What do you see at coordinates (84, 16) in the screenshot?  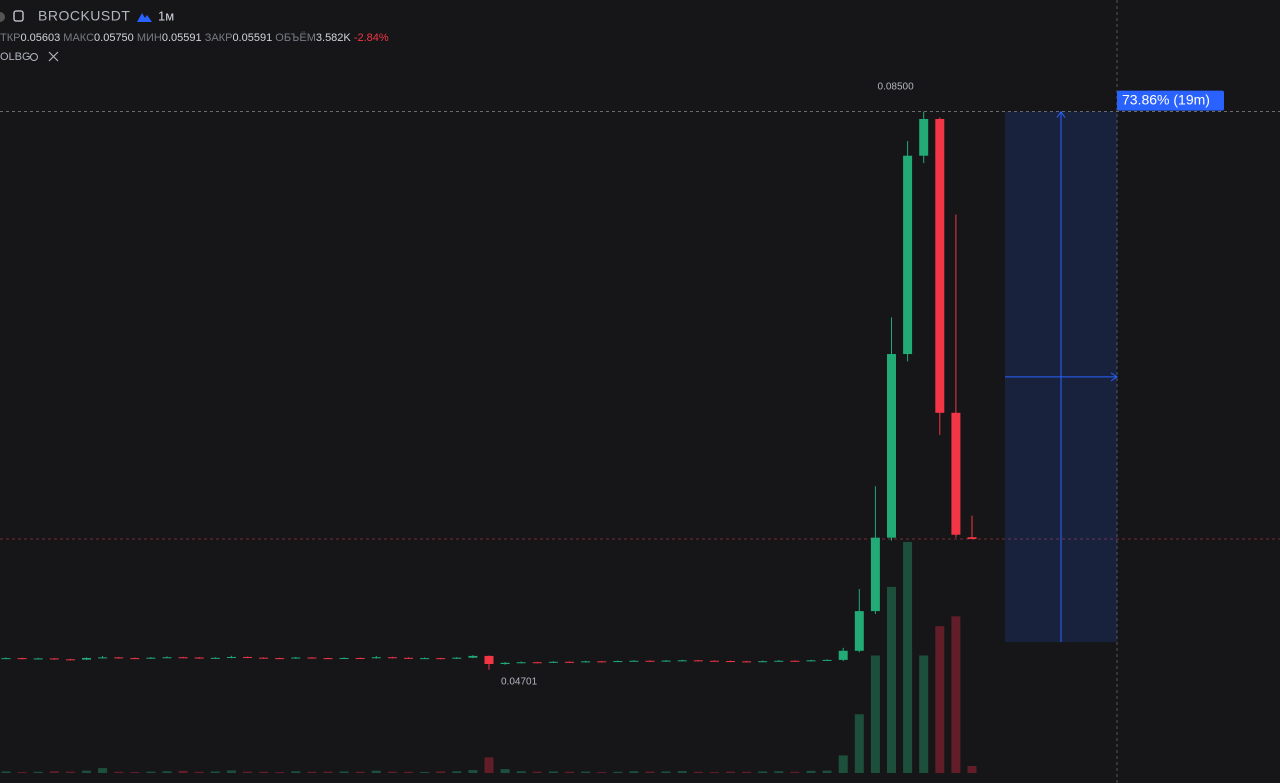 I see `symbol: BROCKUSDT` at bounding box center [84, 16].